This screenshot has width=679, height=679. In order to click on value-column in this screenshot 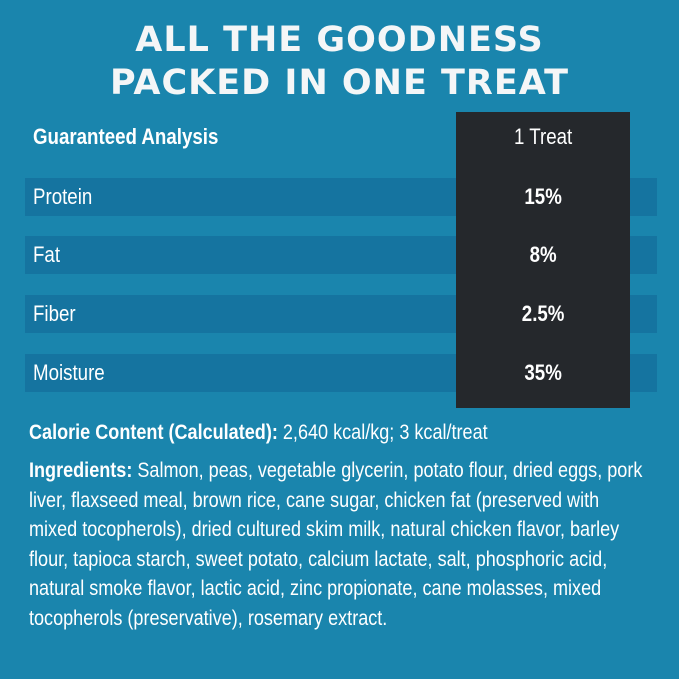, I will do `click(543, 260)`.